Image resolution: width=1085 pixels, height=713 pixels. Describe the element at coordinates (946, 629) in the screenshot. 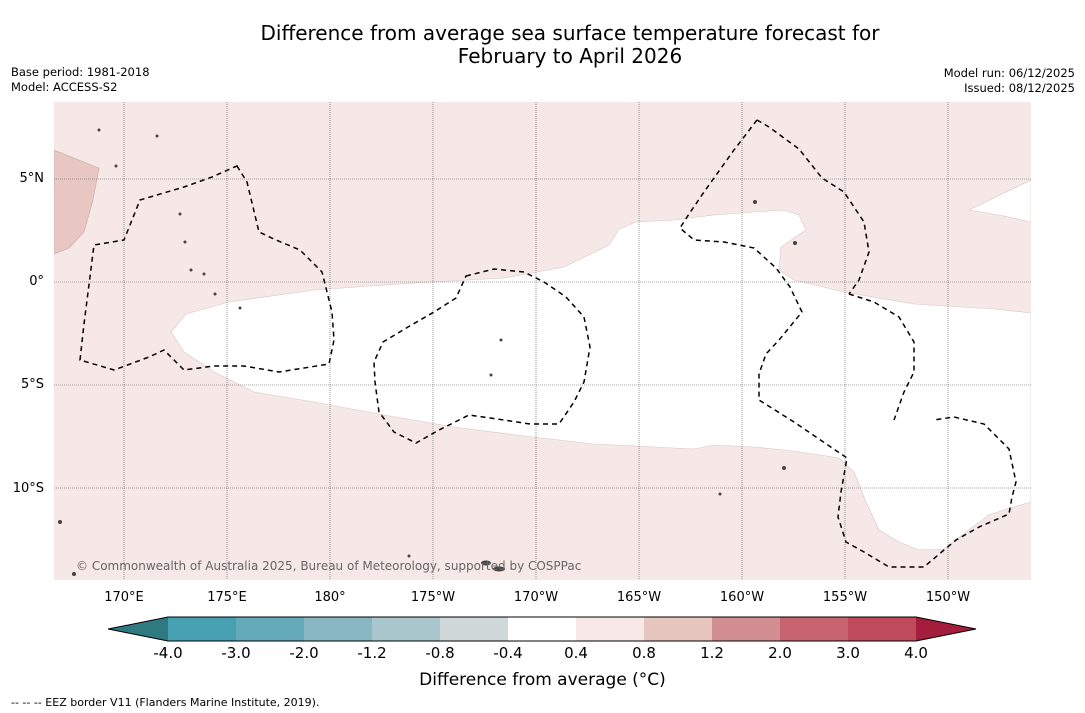

I see `colorbar-segment-extend-high` at that location.